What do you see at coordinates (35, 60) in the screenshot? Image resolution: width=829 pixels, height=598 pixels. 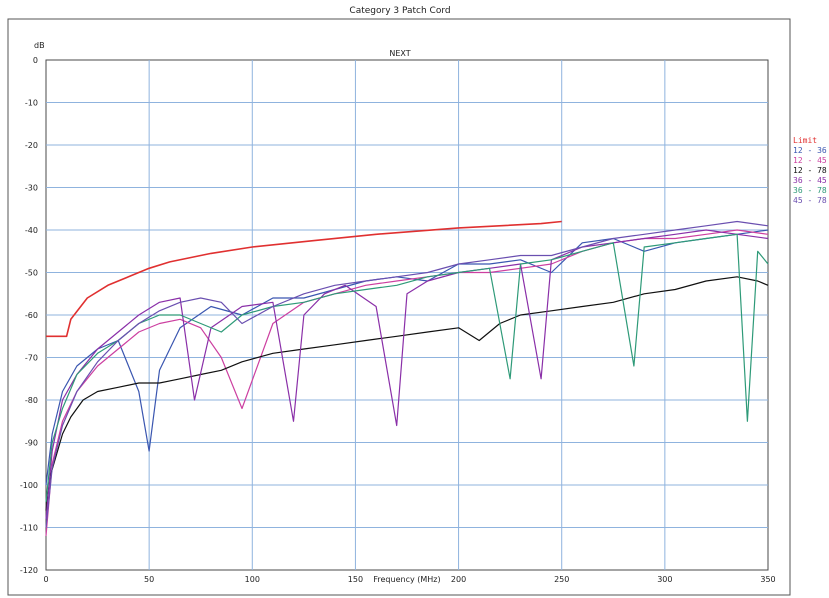 I see `y-tick-label: 0` at bounding box center [35, 60].